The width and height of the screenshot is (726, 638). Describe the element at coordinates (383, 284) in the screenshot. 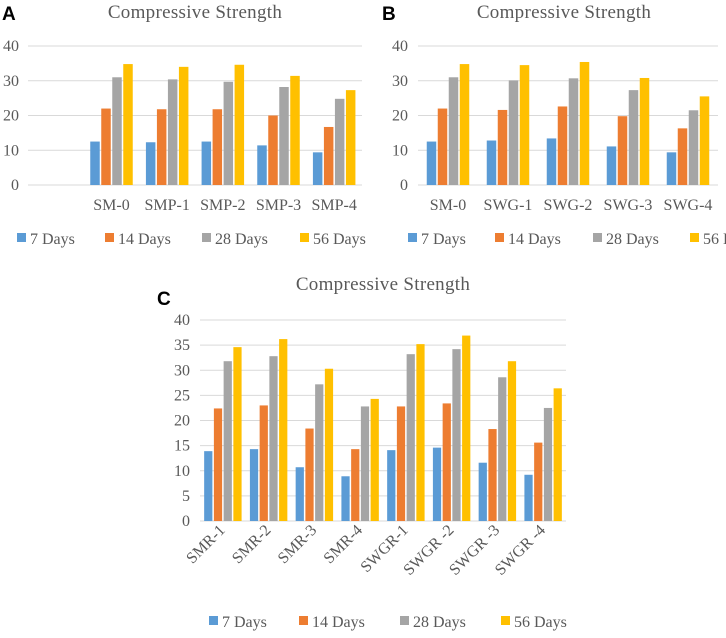

I see `panel-c-title: Compressive Strength` at that location.